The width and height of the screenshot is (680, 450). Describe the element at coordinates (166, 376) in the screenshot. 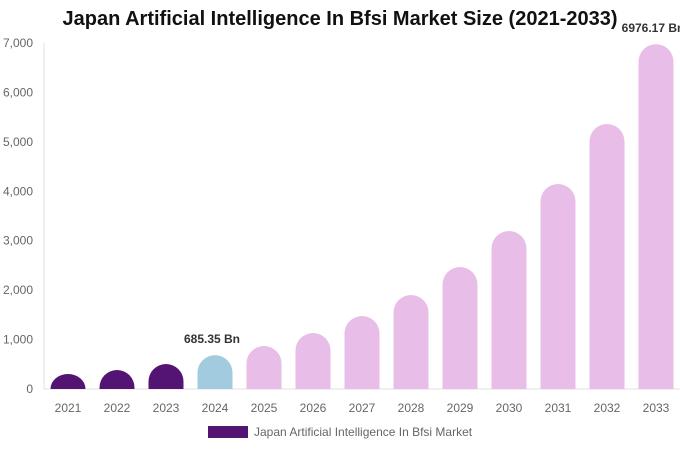

I see `bar-2023` at that location.